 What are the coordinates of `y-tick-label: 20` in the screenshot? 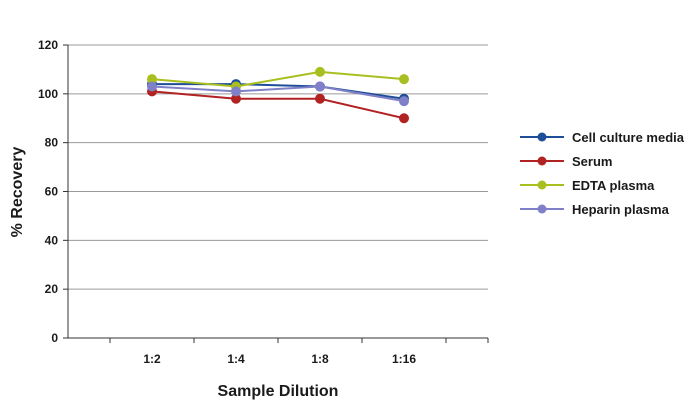 It's located at (52, 289).